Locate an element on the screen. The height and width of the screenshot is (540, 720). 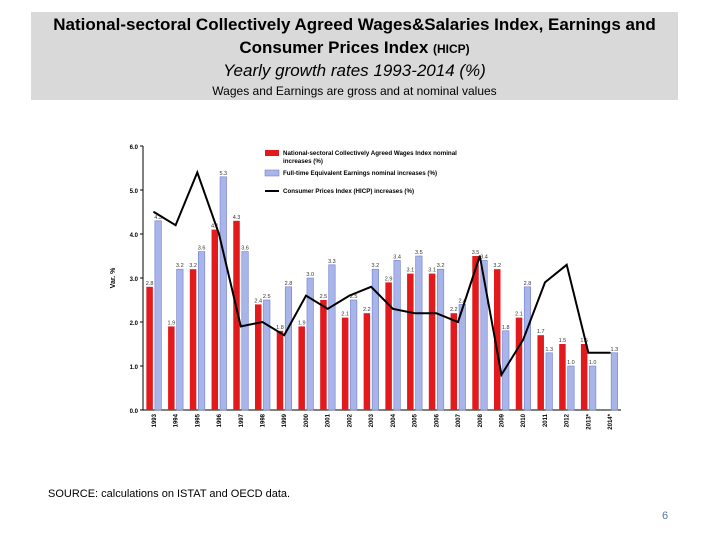
data-label-earnings: 3.3 is located at coordinates (332, 262).